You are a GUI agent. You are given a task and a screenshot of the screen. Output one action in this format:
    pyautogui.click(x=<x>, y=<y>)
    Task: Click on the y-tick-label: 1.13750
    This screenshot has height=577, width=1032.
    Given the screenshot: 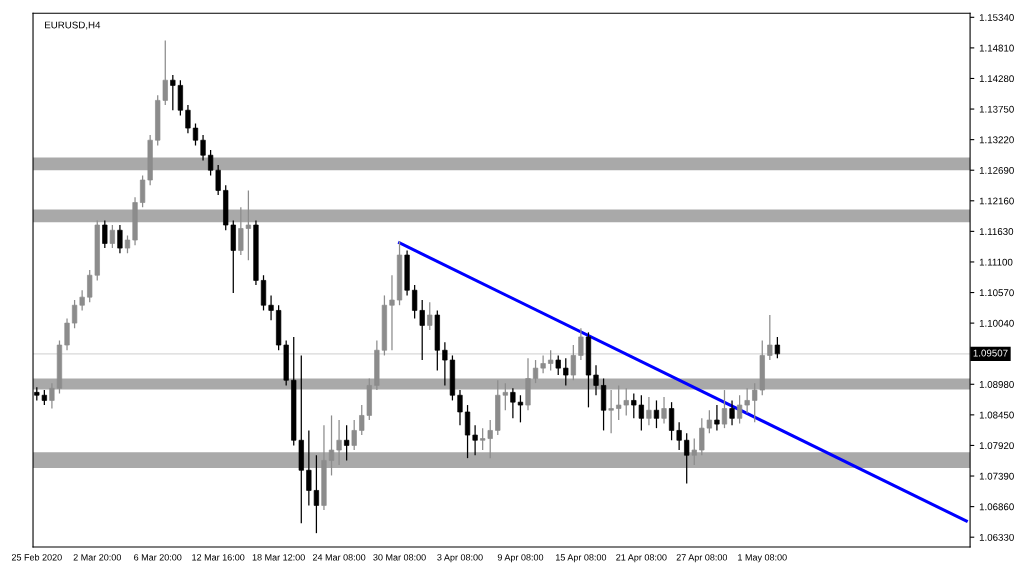 What is the action you would take?
    pyautogui.click(x=996, y=109)
    